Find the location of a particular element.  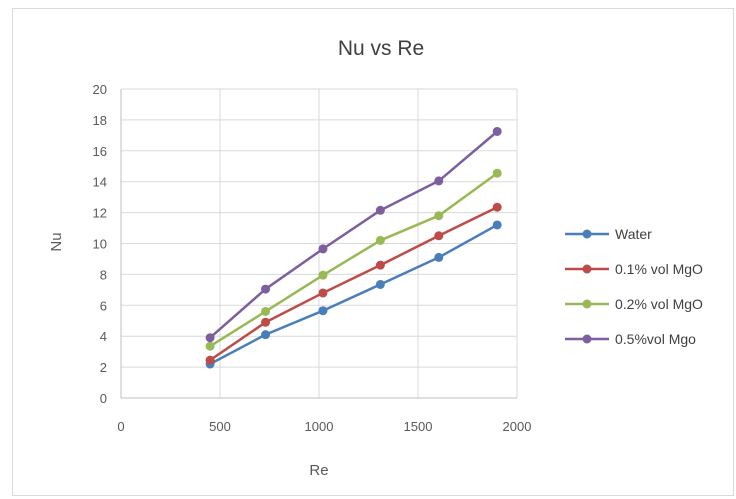

x-tick-label: 2000 is located at coordinates (517, 426).